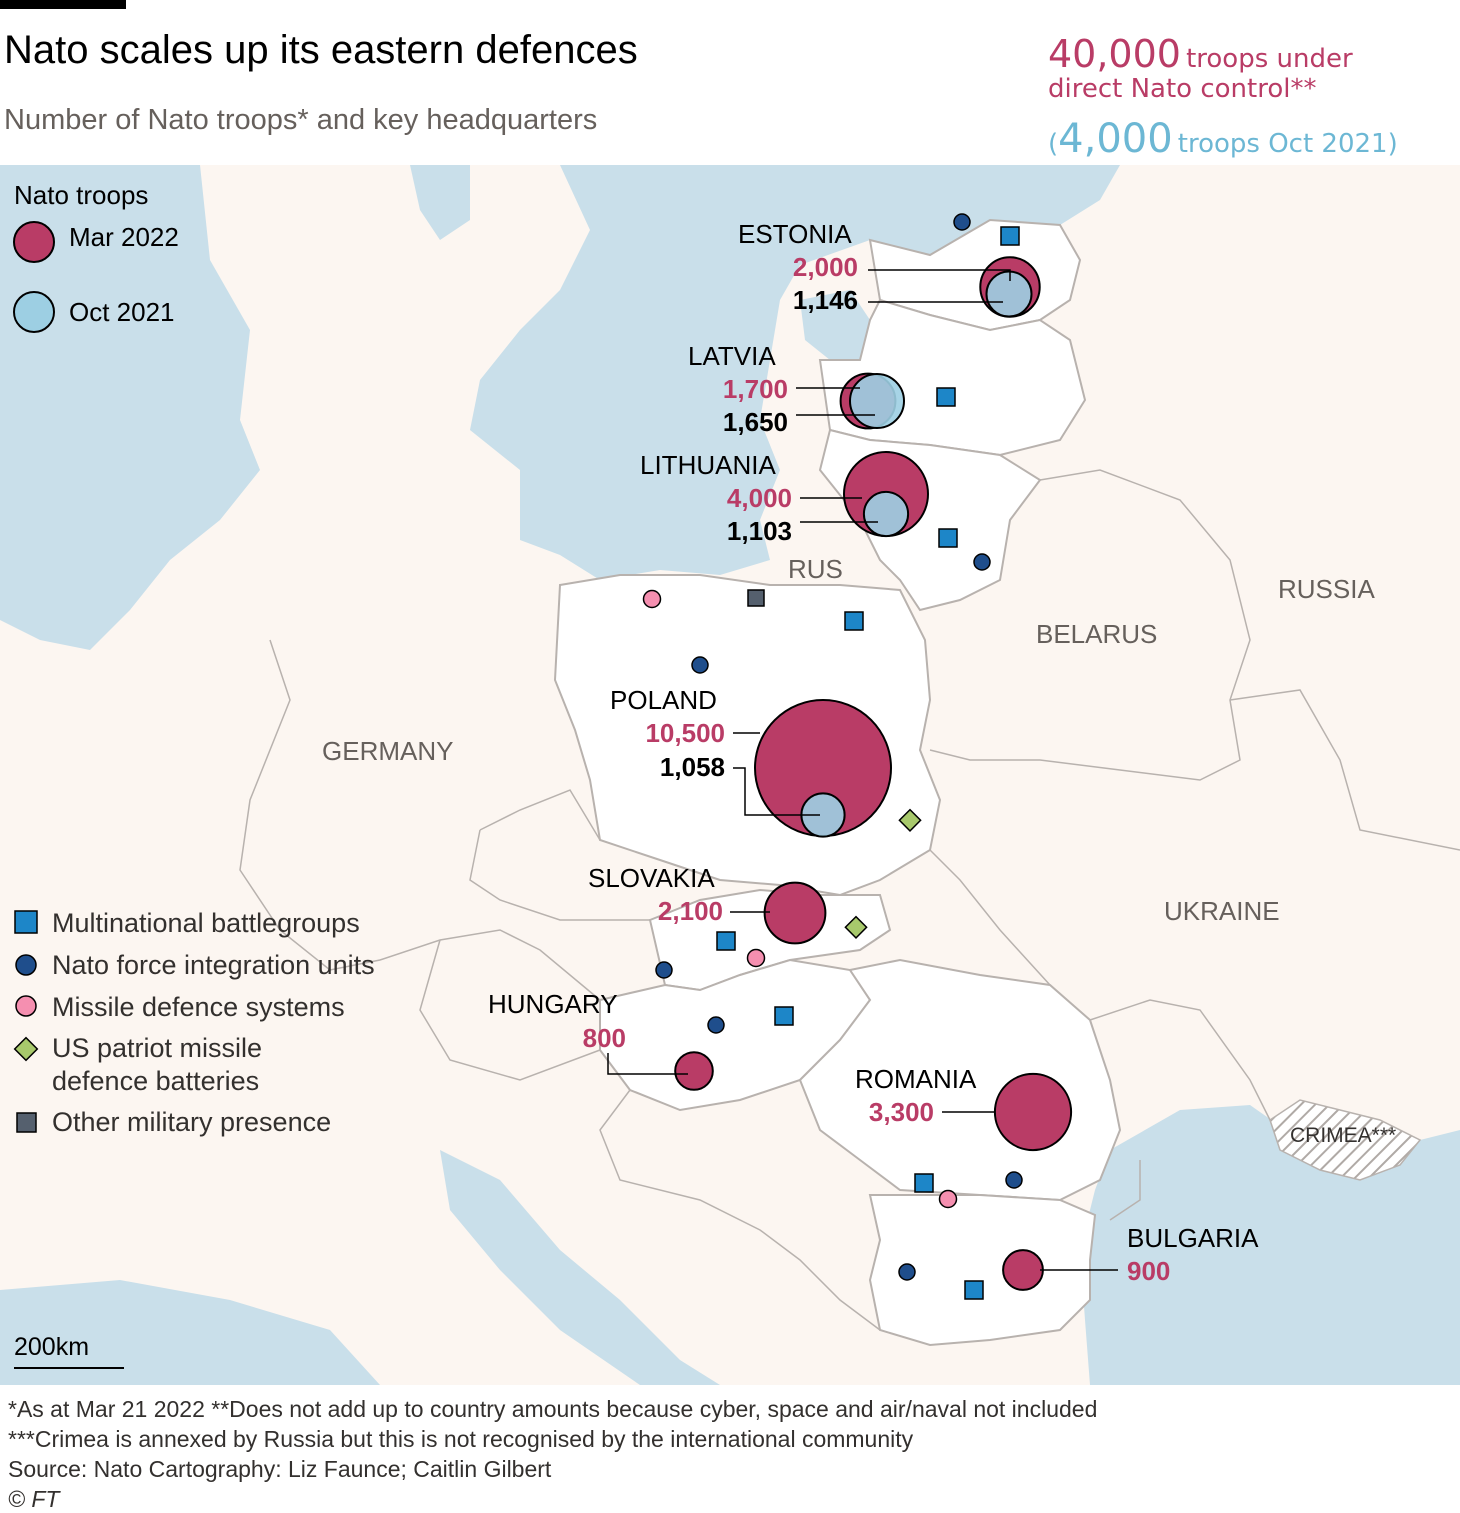 This screenshot has height=1513, width=1460. What do you see at coordinates (81, 195) in the screenshot?
I see `legend-title: Nato troops` at bounding box center [81, 195].